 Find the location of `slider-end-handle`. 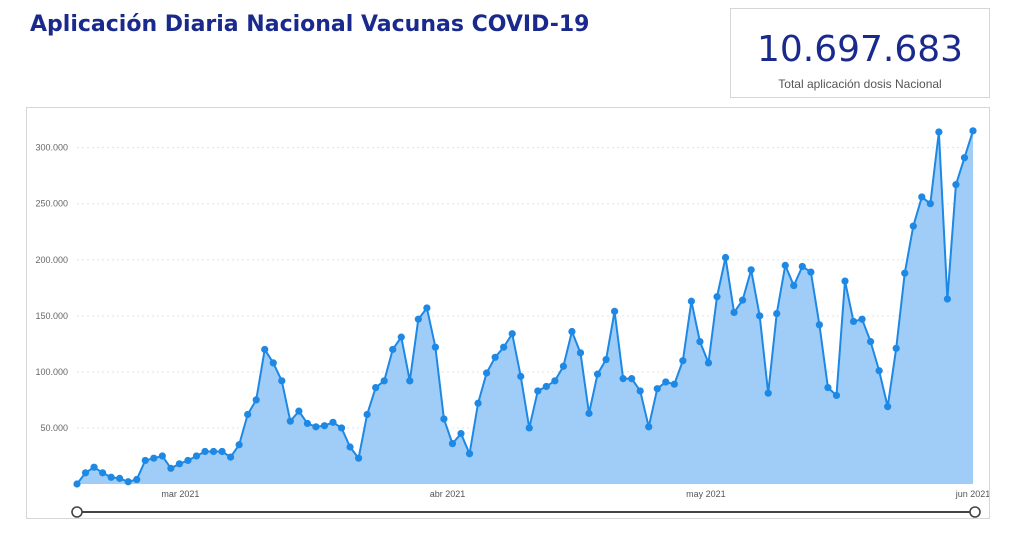

slider-end-handle is located at coordinates (975, 512).